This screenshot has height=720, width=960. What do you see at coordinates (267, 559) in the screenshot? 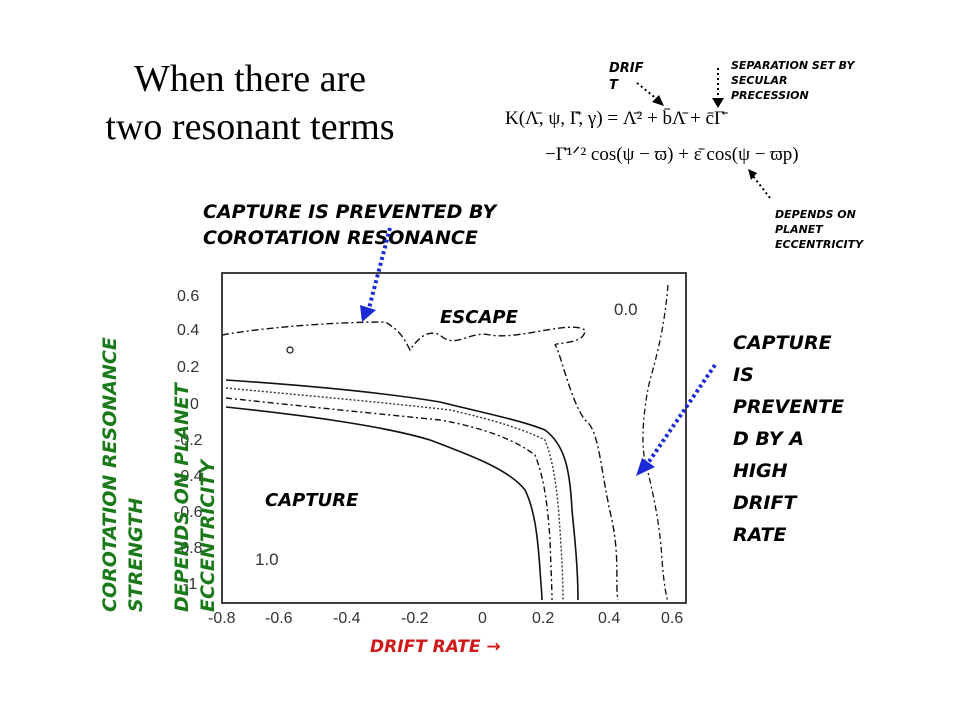
I see `level-bottom-label: 1.0` at bounding box center [267, 559].